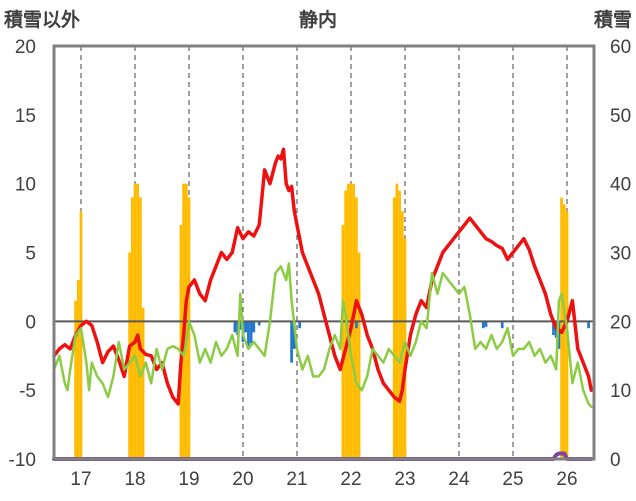 This screenshot has height=501, width=636. Describe the element at coordinates (30, 322) in the screenshot. I see `left-tick-label-2: 0` at that location.